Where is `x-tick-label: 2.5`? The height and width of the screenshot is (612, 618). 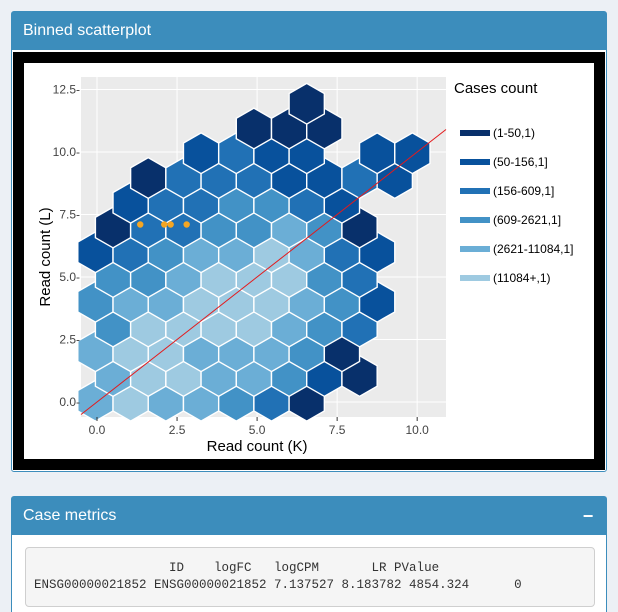
x-tick-label: 2.5 is located at coordinates (177, 430).